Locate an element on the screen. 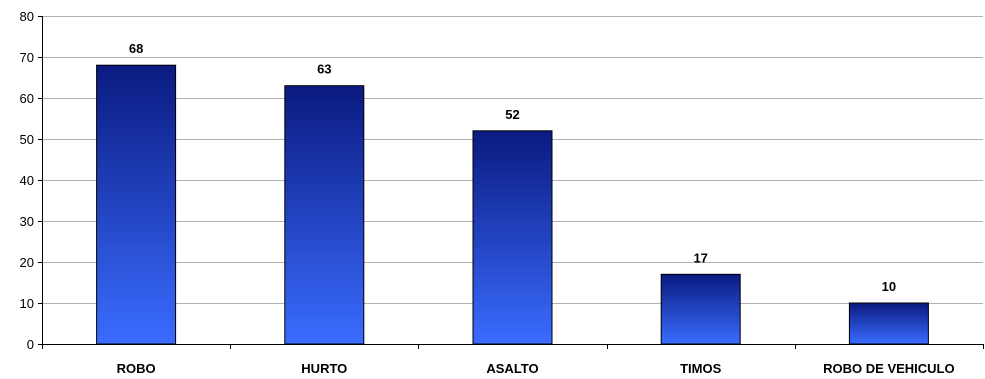 The width and height of the screenshot is (985, 379). category-label: HURTO is located at coordinates (324, 368).